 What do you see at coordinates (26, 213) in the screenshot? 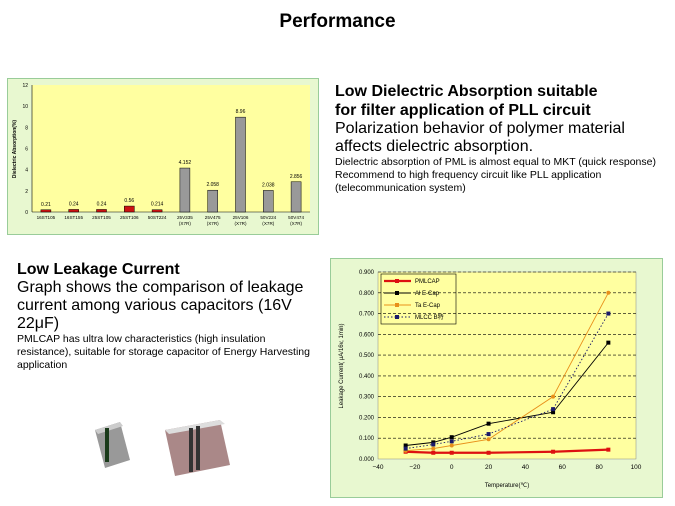
I see `y-tick-label: 0` at bounding box center [26, 213].